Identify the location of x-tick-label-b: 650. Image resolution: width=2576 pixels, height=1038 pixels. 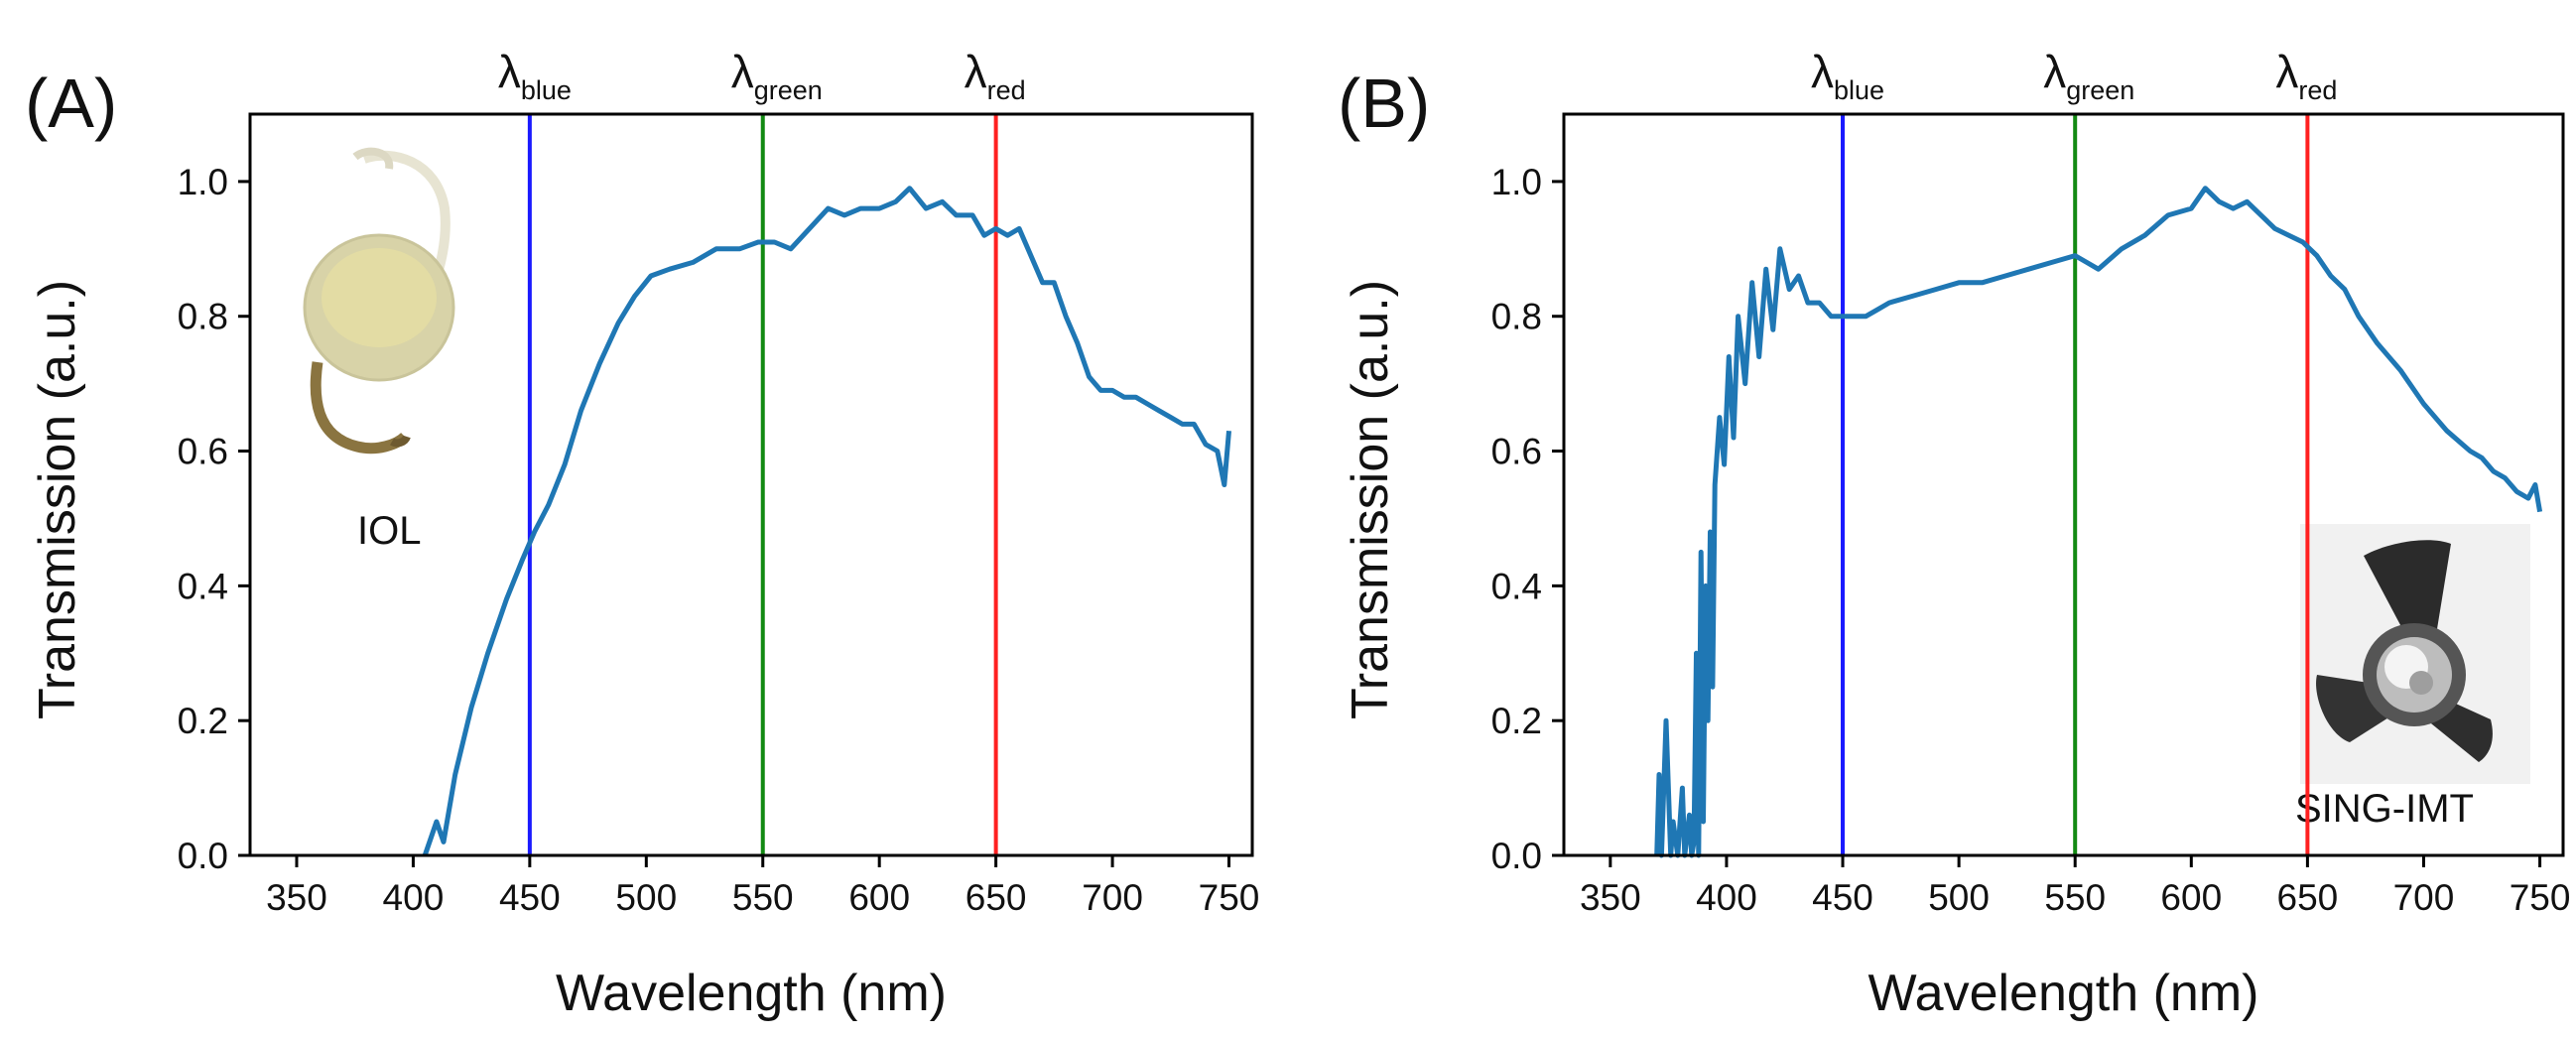
(2308, 897).